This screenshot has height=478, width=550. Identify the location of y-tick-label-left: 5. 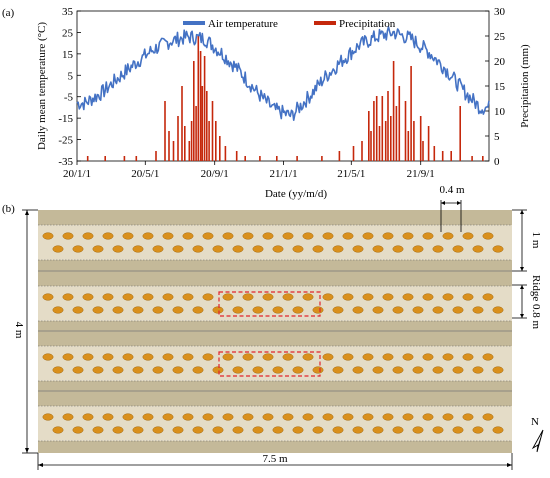
(71, 76).